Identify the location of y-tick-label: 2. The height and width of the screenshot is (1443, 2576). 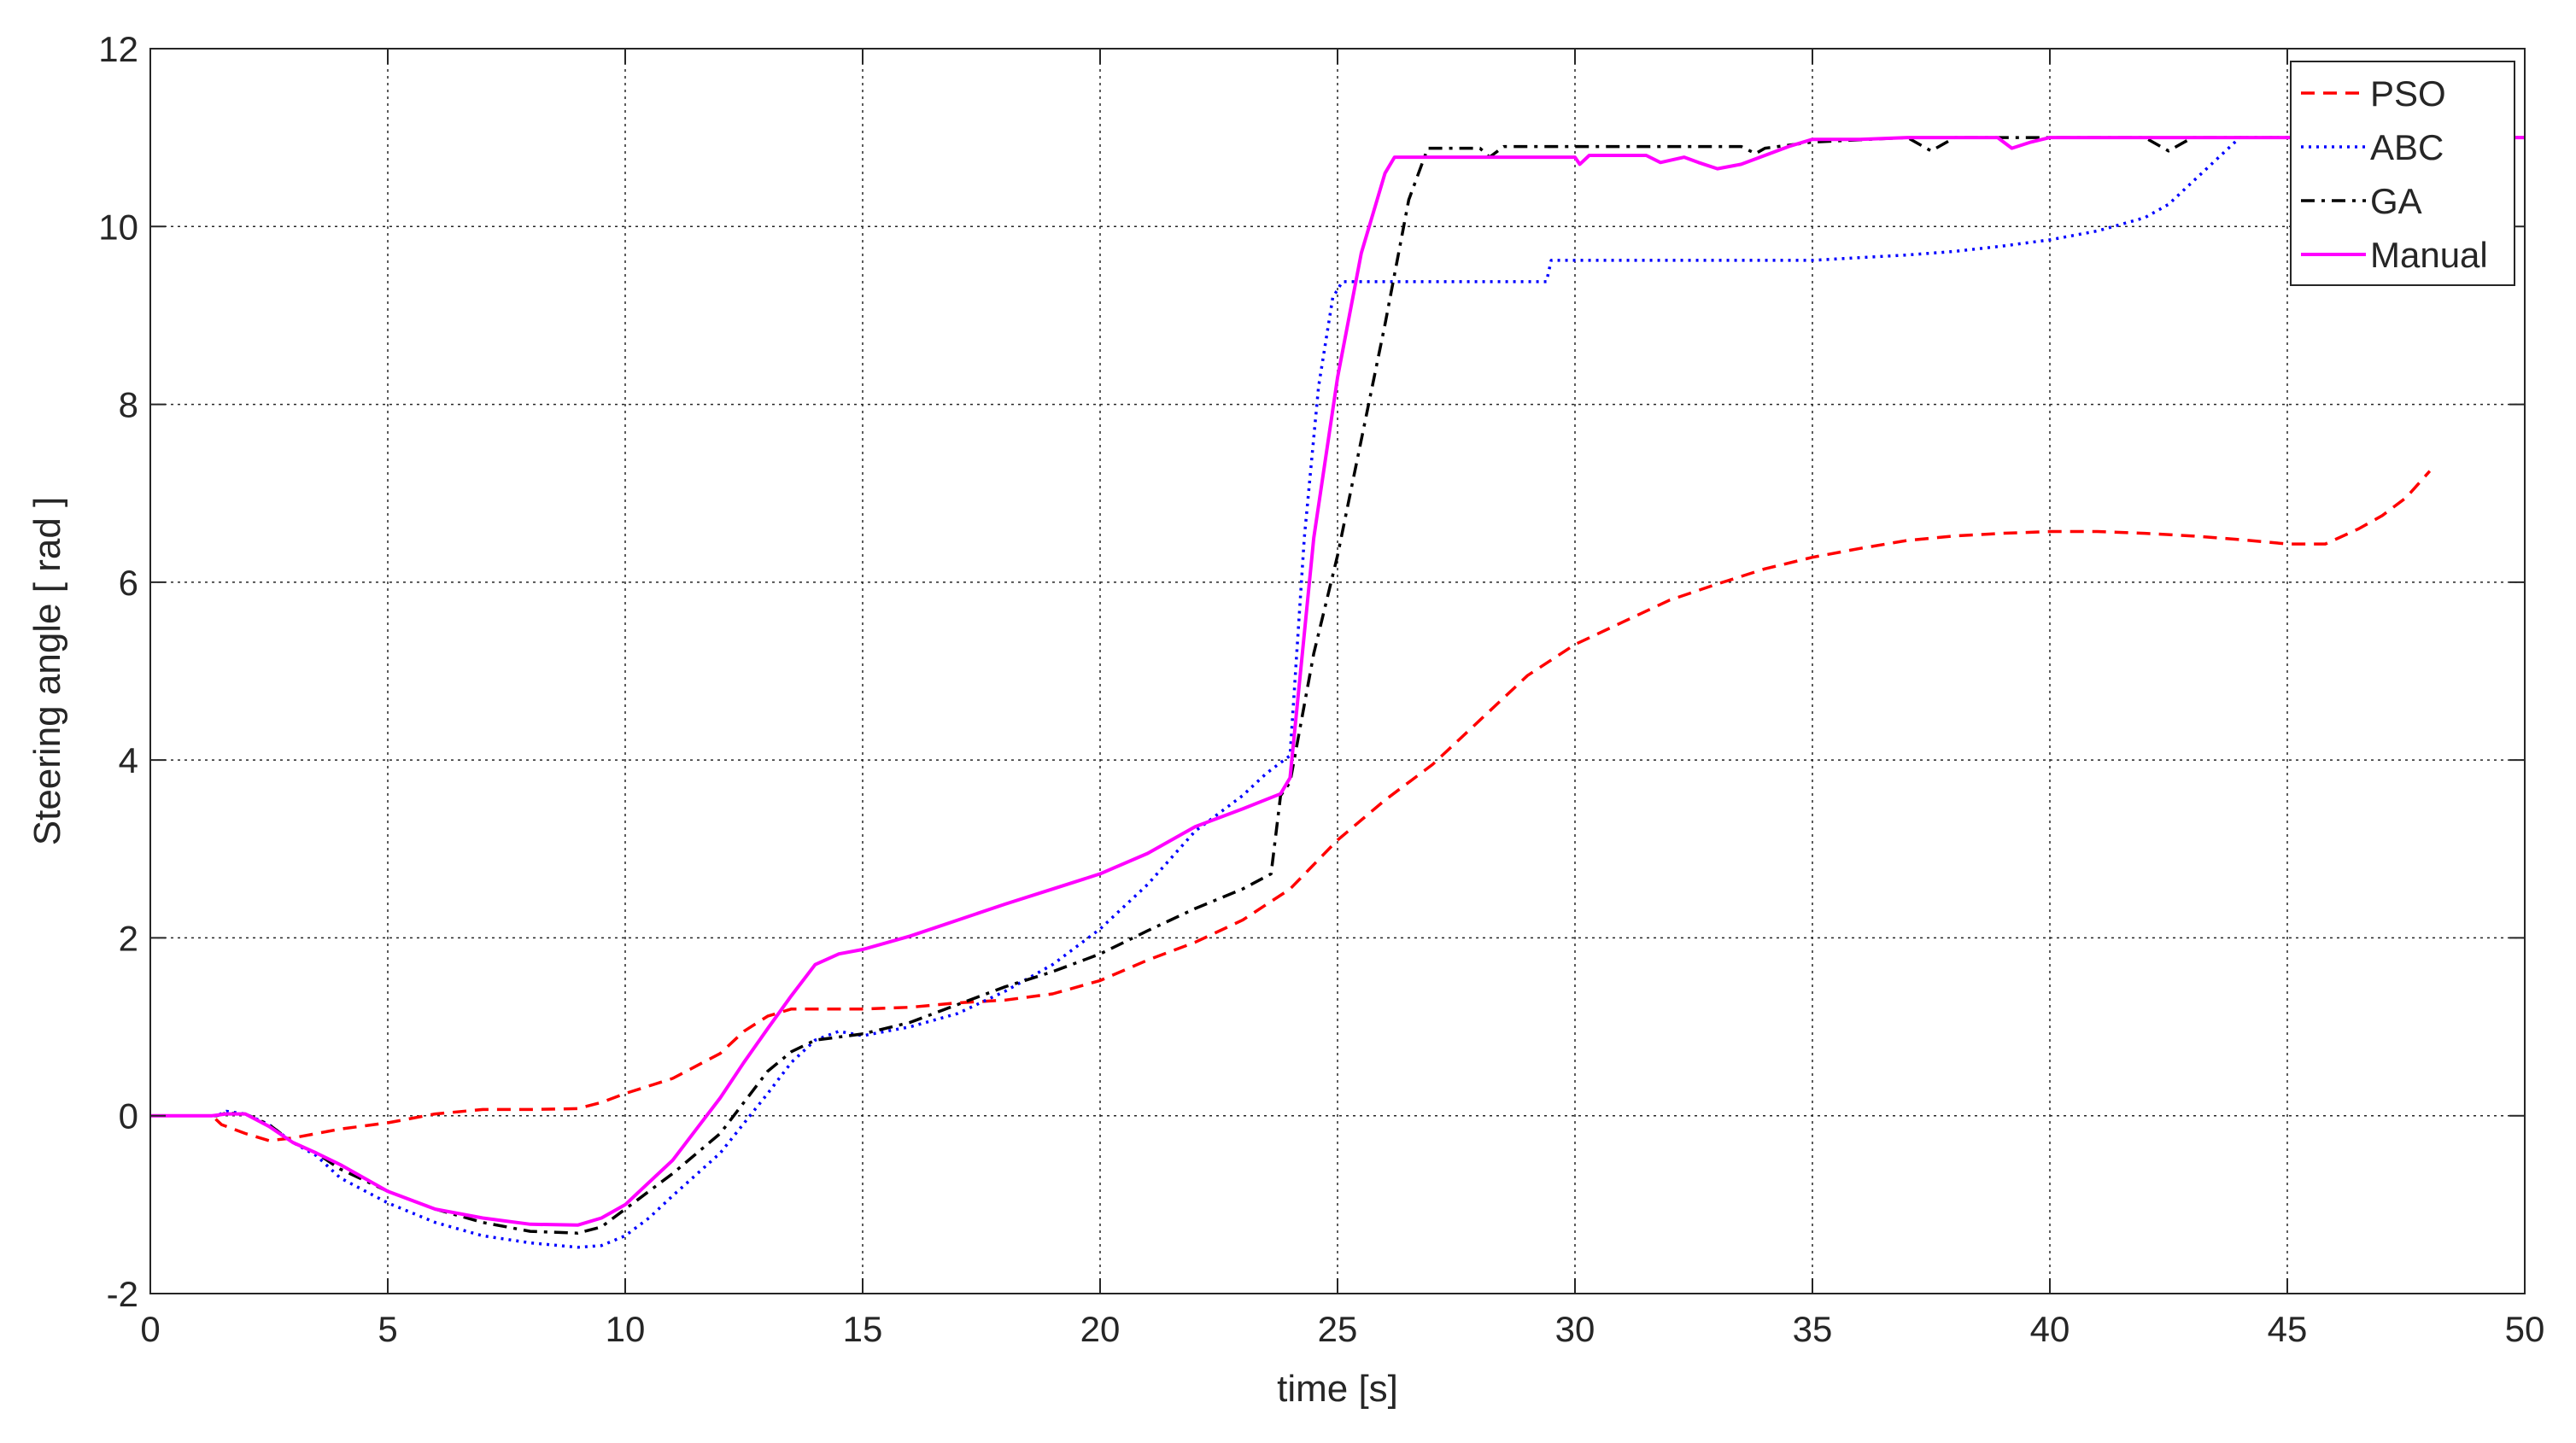
(128, 938).